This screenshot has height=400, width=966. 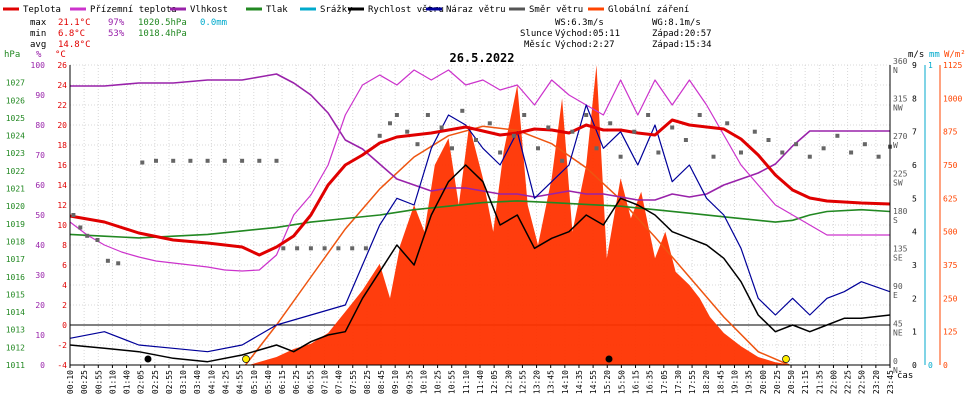 I want to click on x-tick-label-19: 07:40, so click(x=339, y=382).